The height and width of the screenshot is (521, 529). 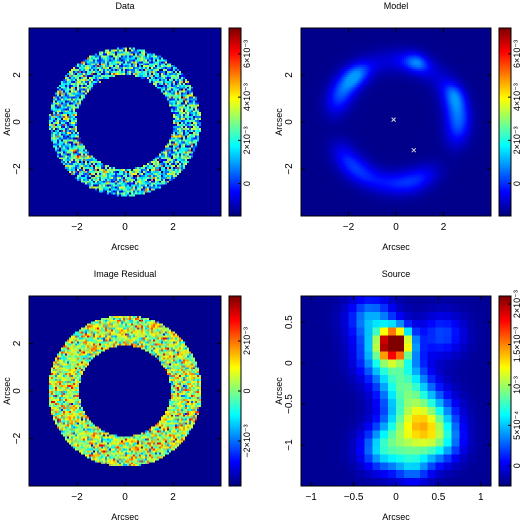 What do you see at coordinates (311, 497) in the screenshot?
I see `x-tick-label: −1` at bounding box center [311, 497].